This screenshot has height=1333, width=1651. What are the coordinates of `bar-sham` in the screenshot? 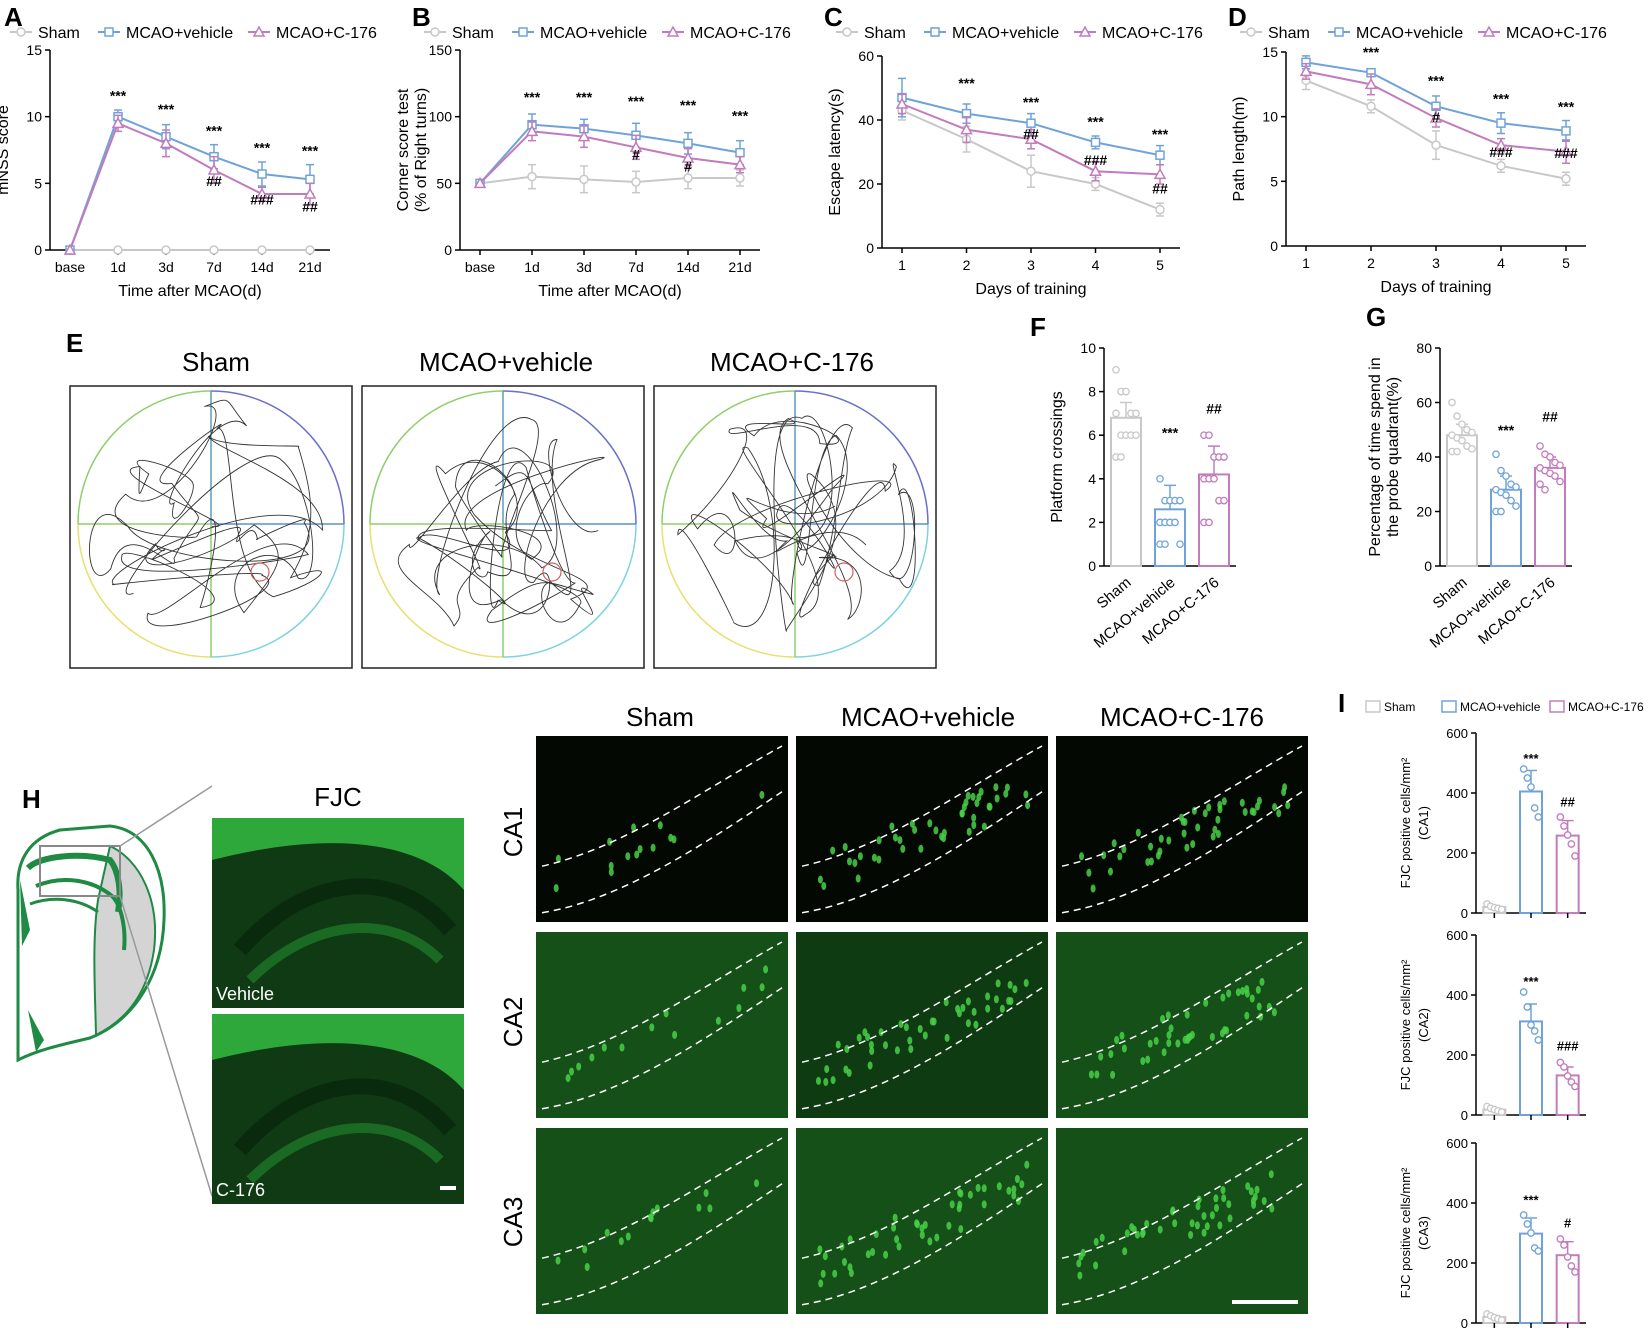 It's located at (1462, 501).